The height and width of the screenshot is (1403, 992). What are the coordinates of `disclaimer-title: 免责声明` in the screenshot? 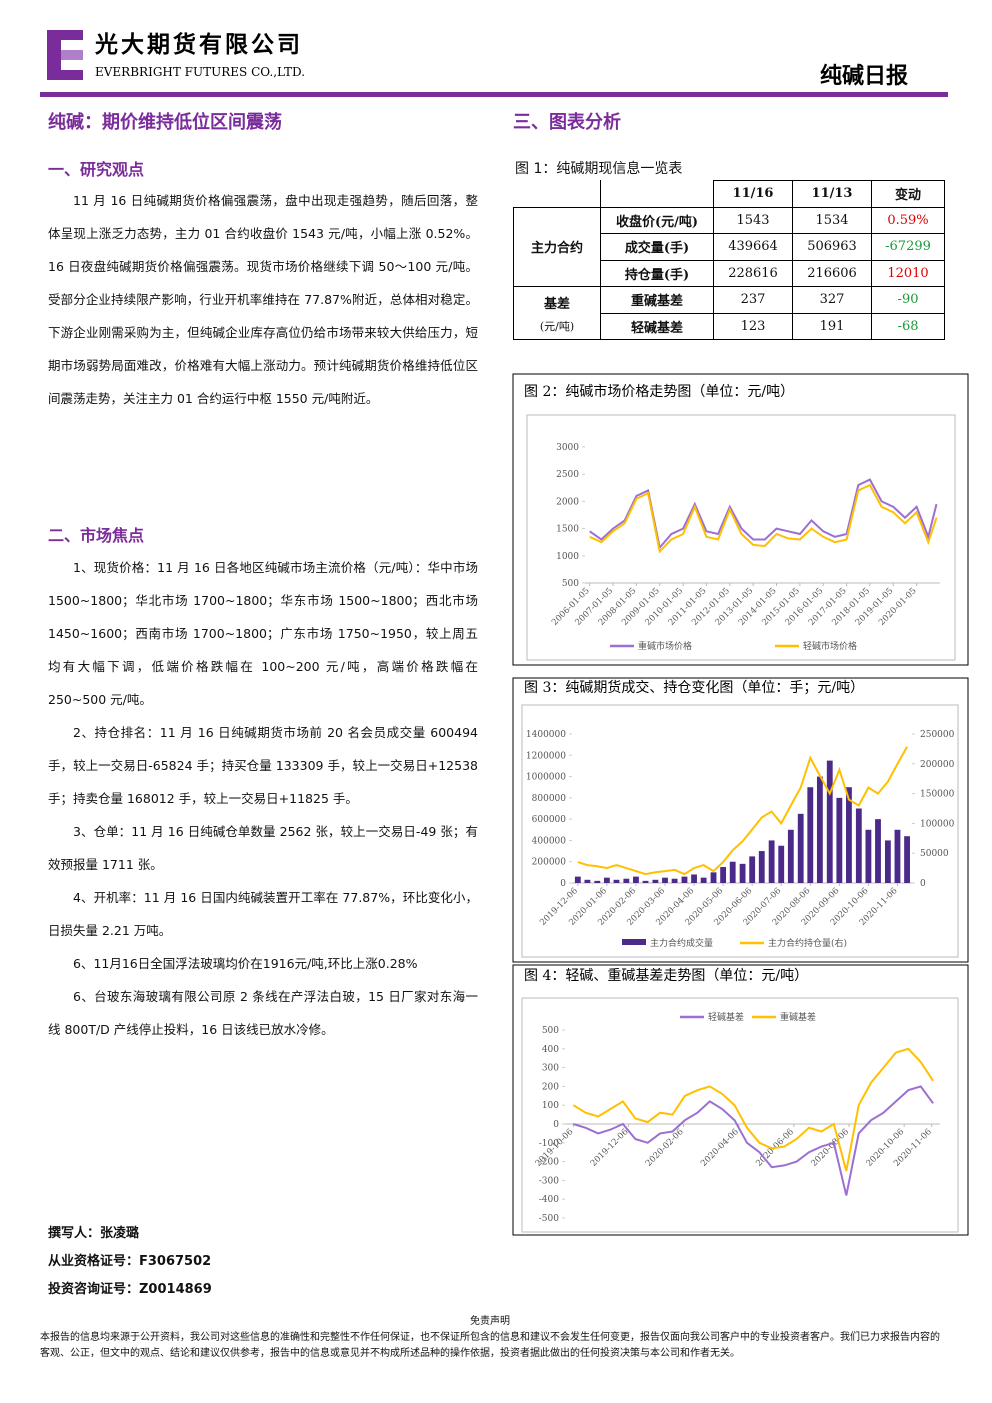 It's located at (490, 1321).